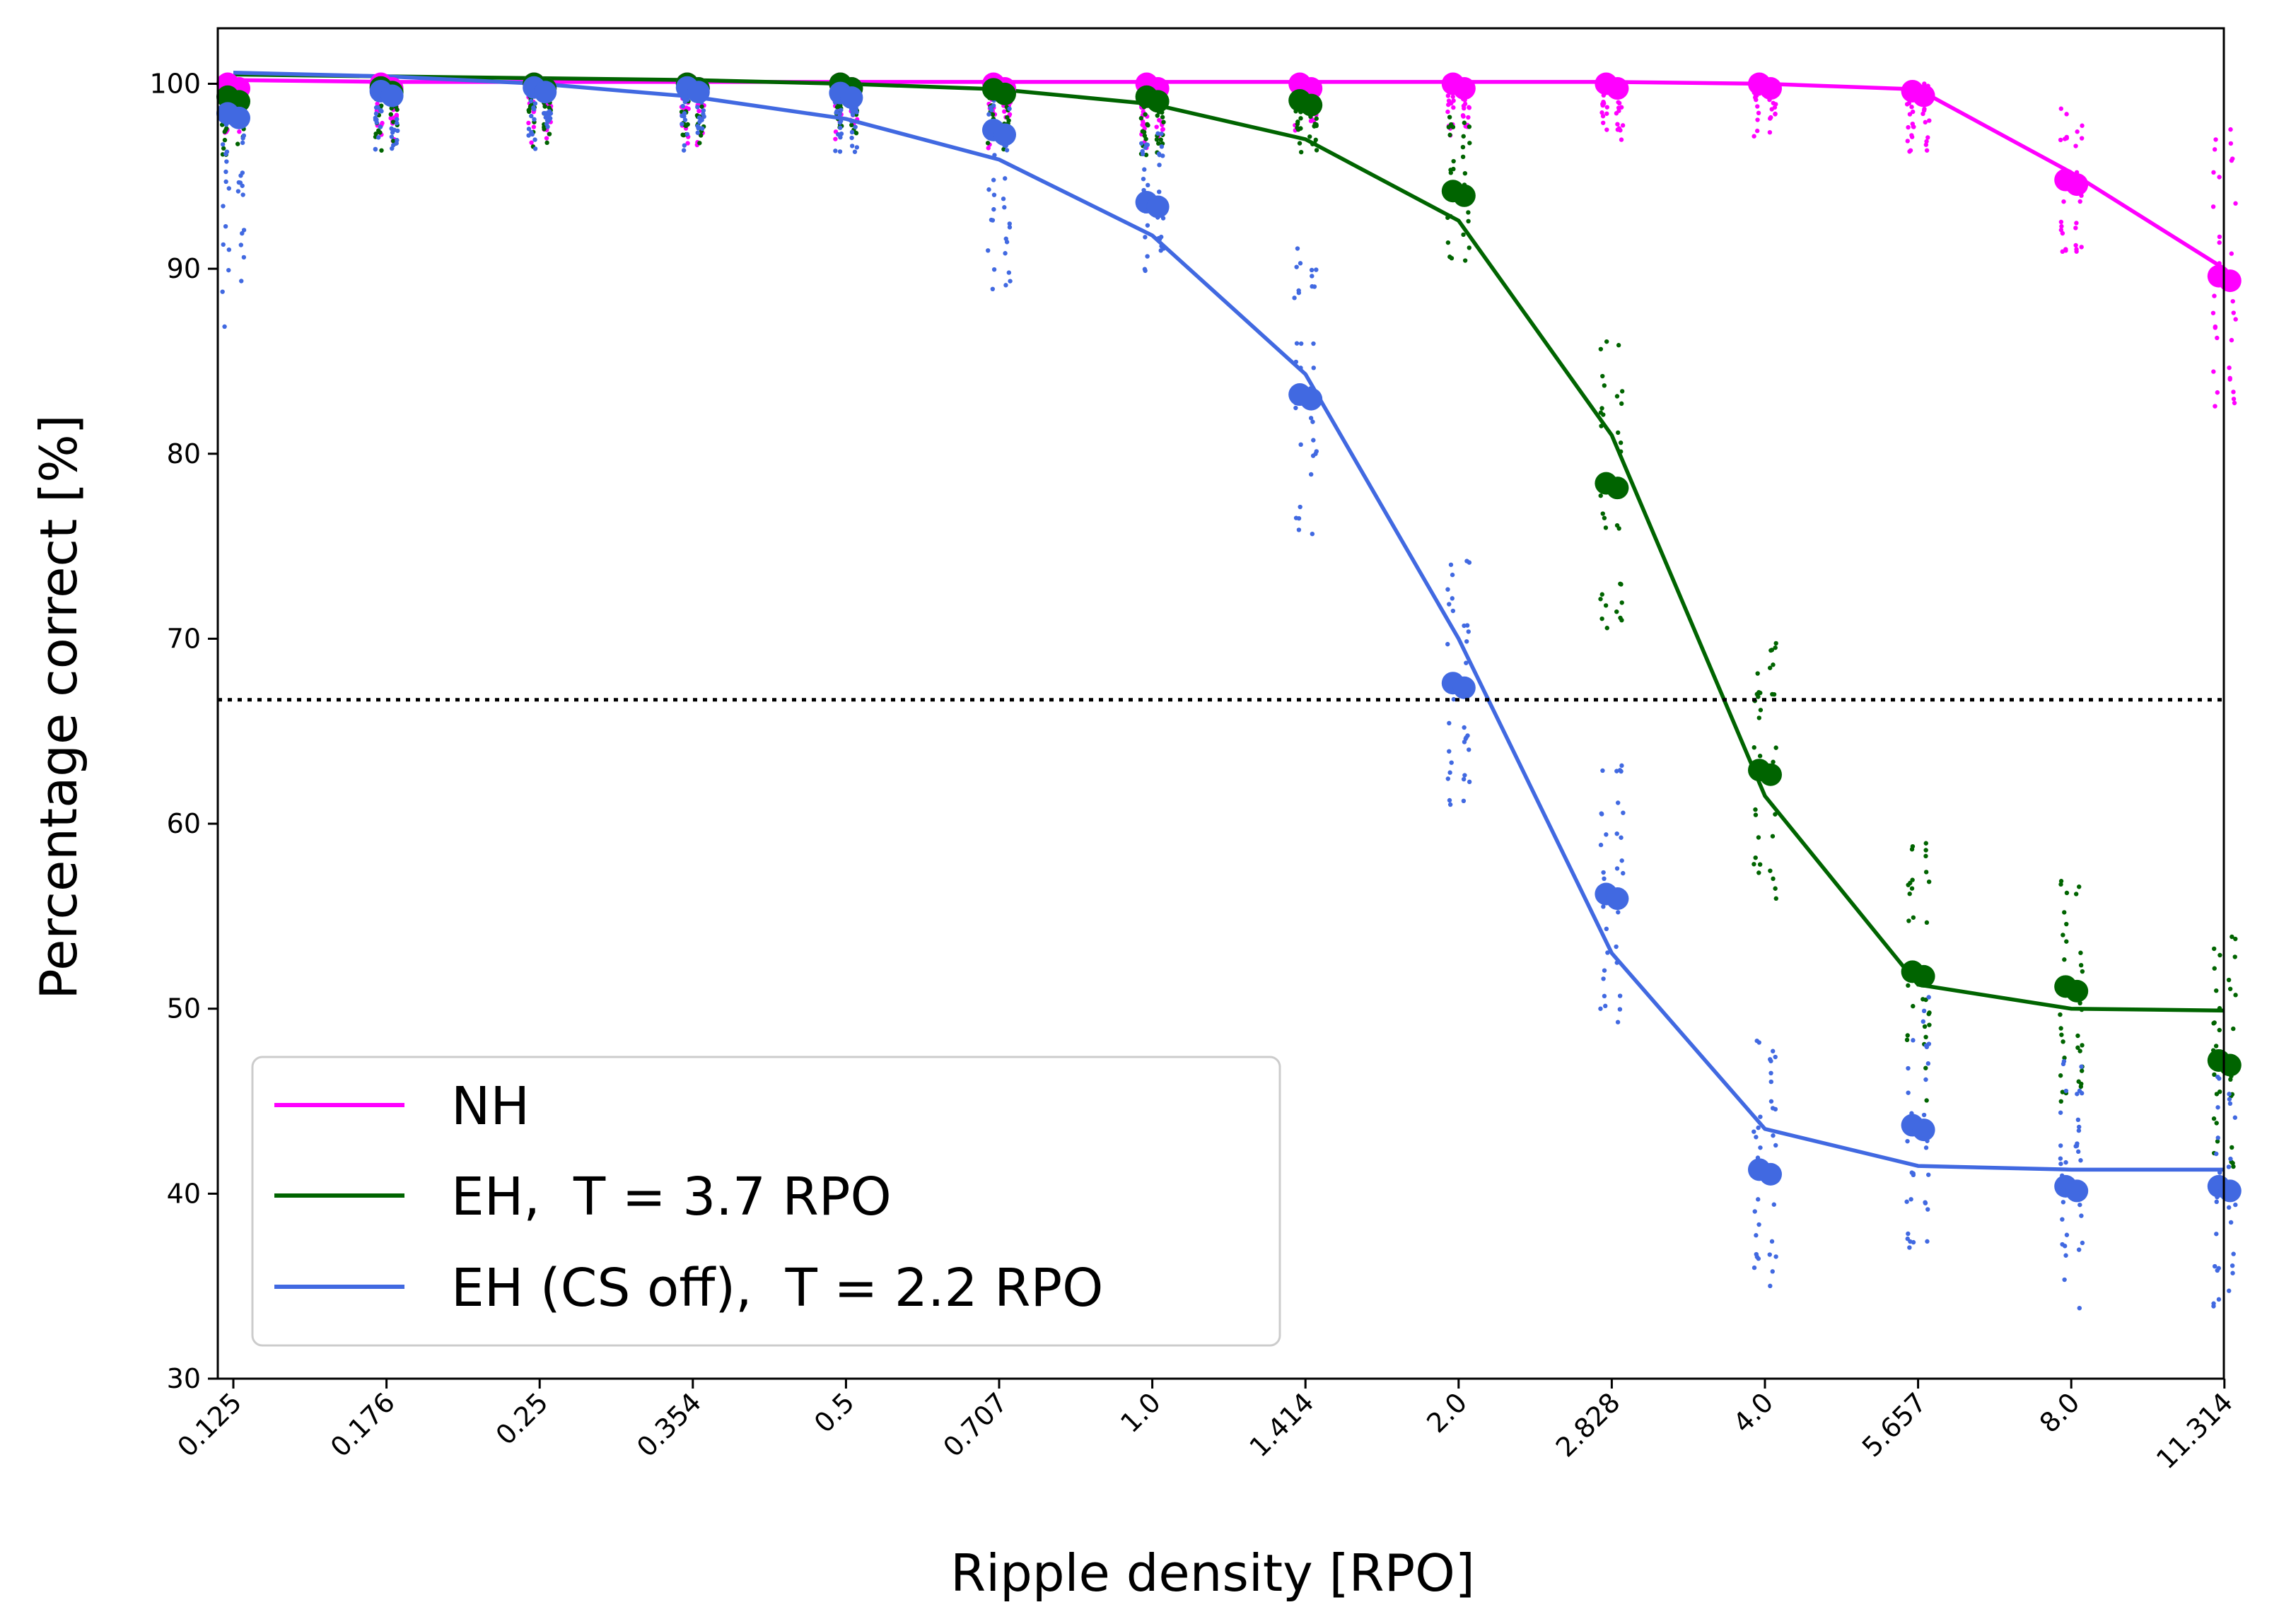 The image size is (2279, 1624). I want to click on x-tick-label: 1.414, so click(1282, 1424).